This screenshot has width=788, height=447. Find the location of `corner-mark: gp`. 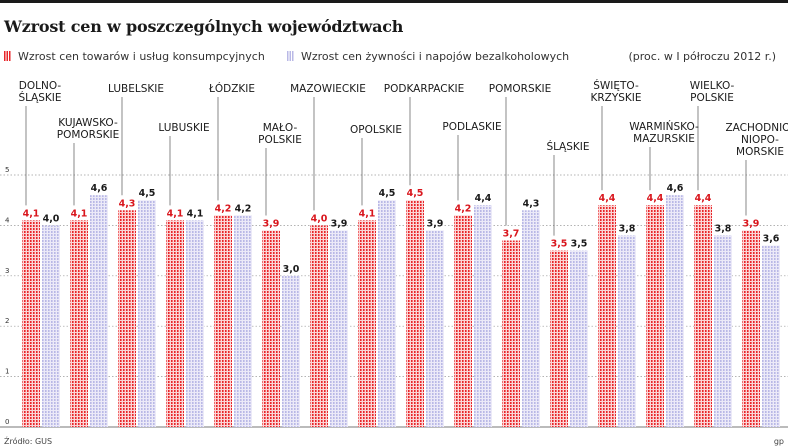

corner-mark: gp is located at coordinates (778, 441).